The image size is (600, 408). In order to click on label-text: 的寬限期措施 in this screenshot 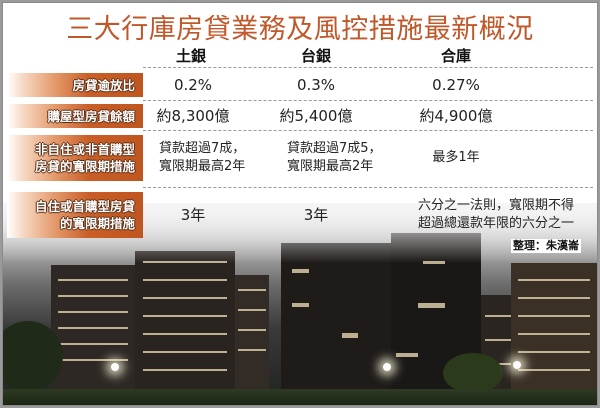, I will do `click(97, 223)`.